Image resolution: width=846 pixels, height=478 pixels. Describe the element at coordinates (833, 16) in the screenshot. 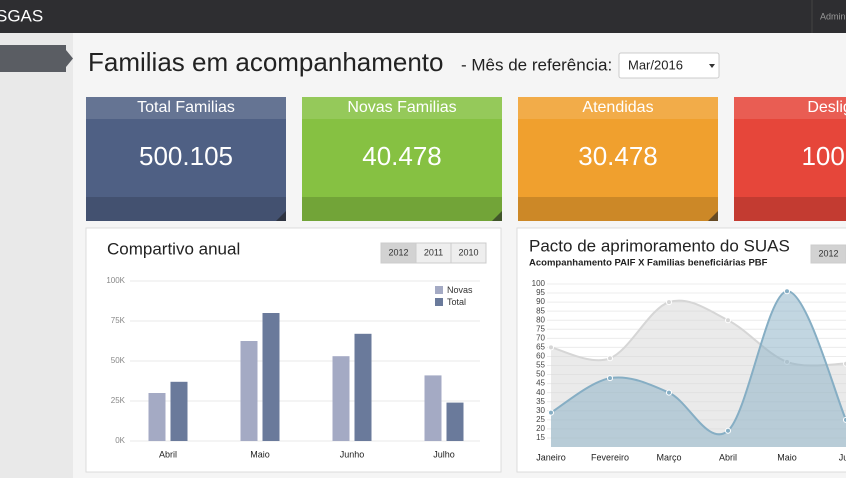

I see `user-menu: Admin` at that location.